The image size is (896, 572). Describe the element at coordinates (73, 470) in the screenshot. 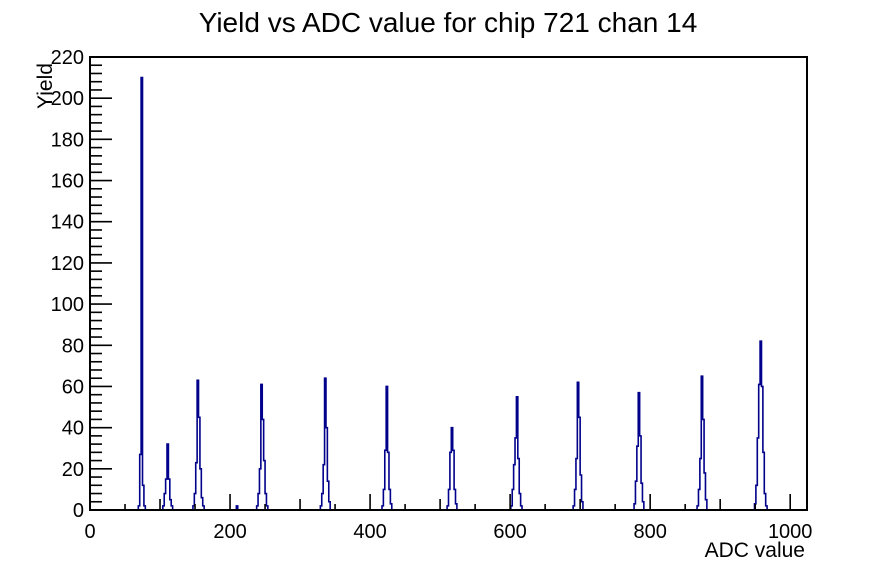

I see `y-tick-label-20: 20` at that location.